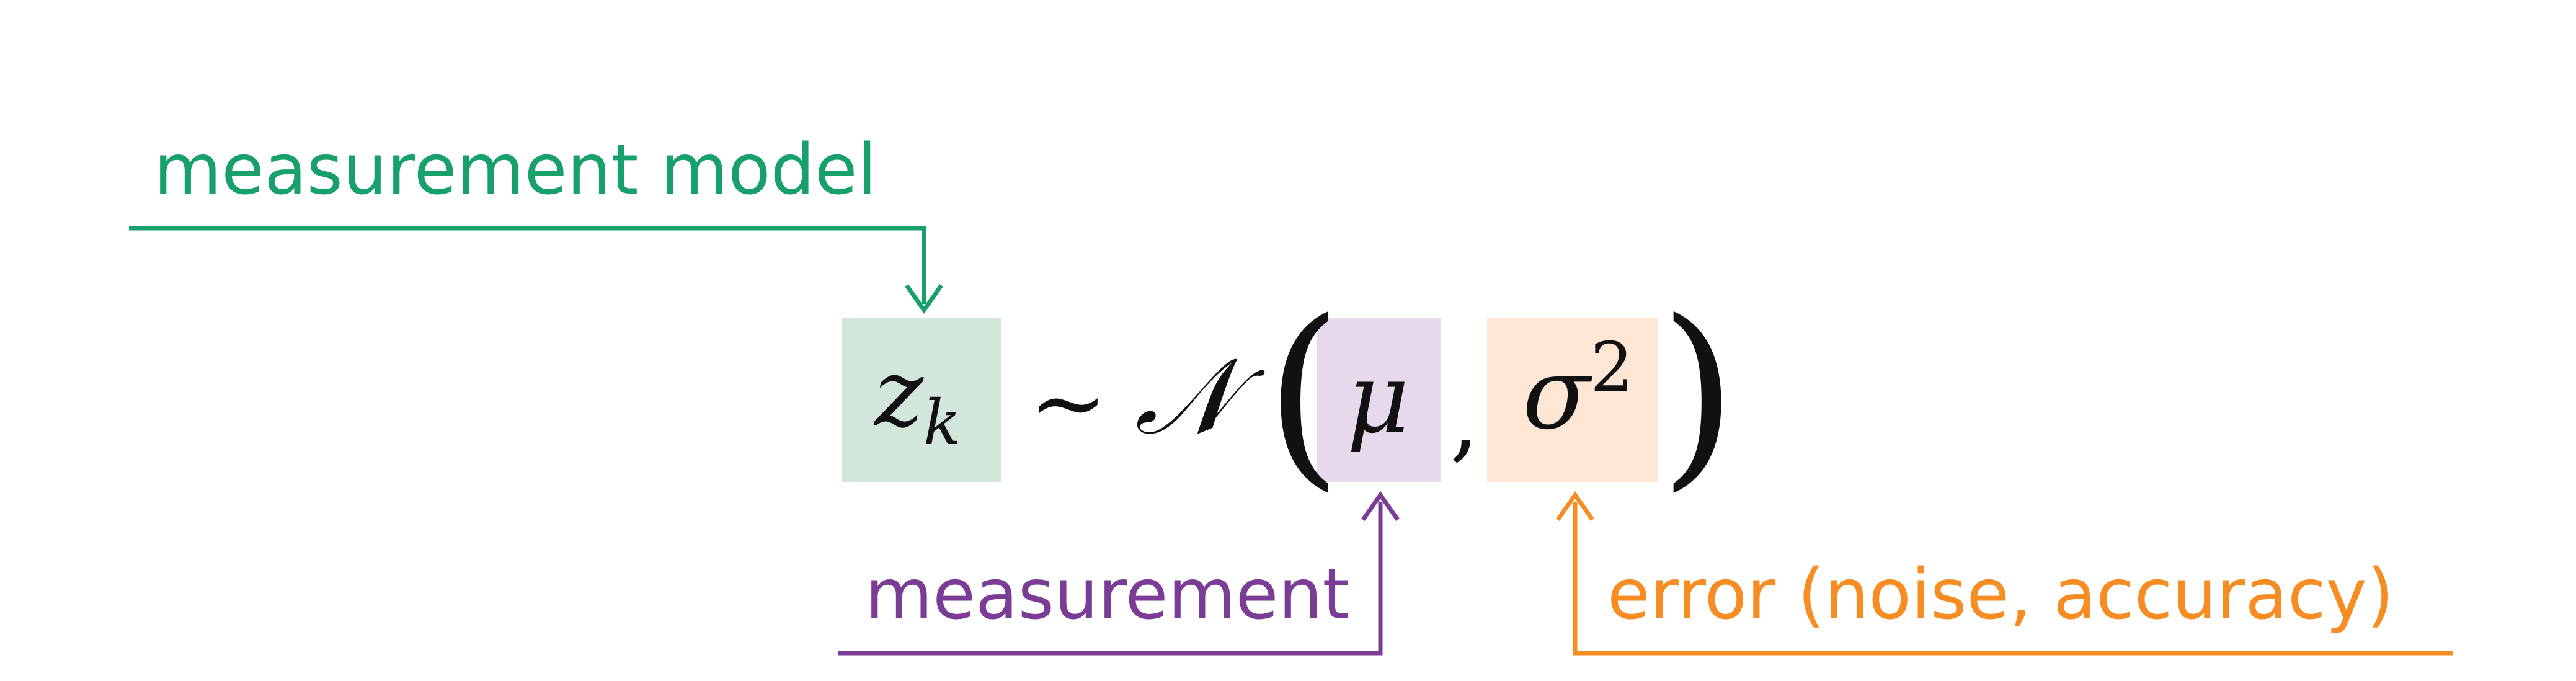 The height and width of the screenshot is (681, 2576). I want to click on sigma-superscript: 2, so click(1612, 367).